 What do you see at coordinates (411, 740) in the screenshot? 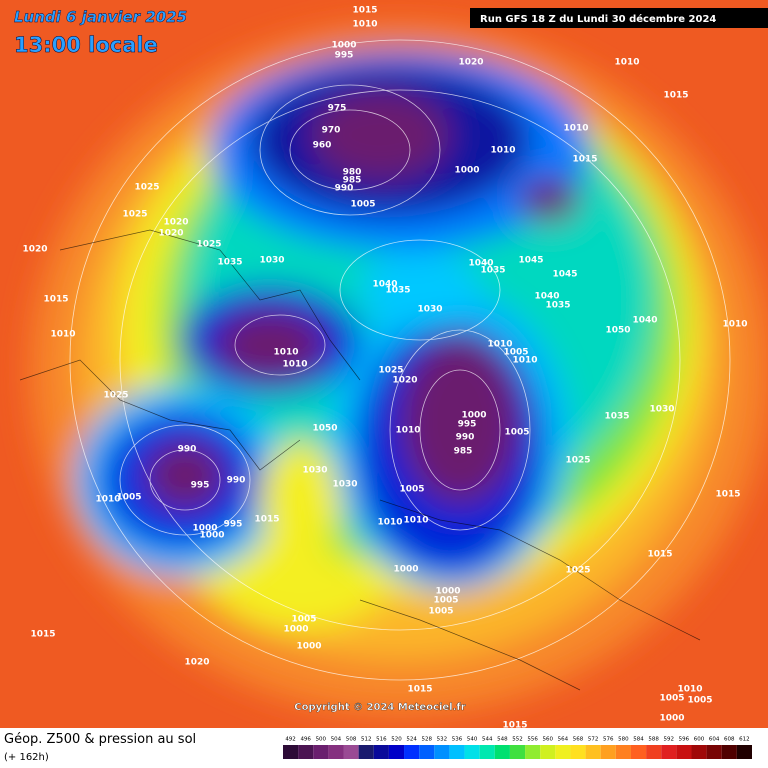
I see `scale-label: 524` at bounding box center [411, 740].